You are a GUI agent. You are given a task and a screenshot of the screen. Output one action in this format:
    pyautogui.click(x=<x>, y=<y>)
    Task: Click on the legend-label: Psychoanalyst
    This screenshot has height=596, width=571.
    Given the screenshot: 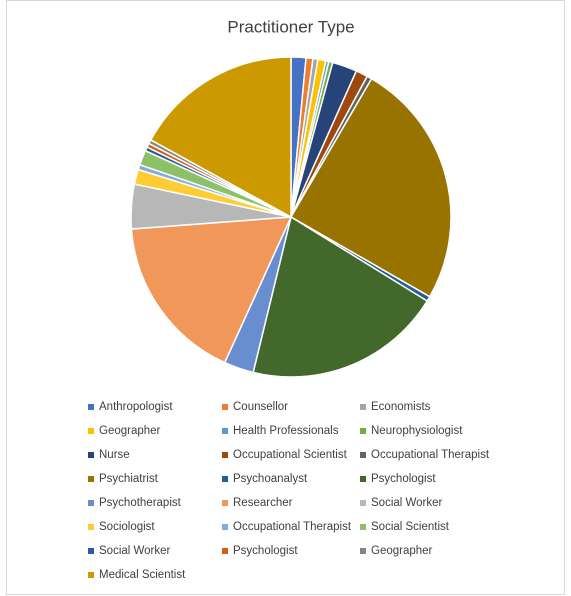 What is the action you would take?
    pyautogui.click(x=270, y=479)
    